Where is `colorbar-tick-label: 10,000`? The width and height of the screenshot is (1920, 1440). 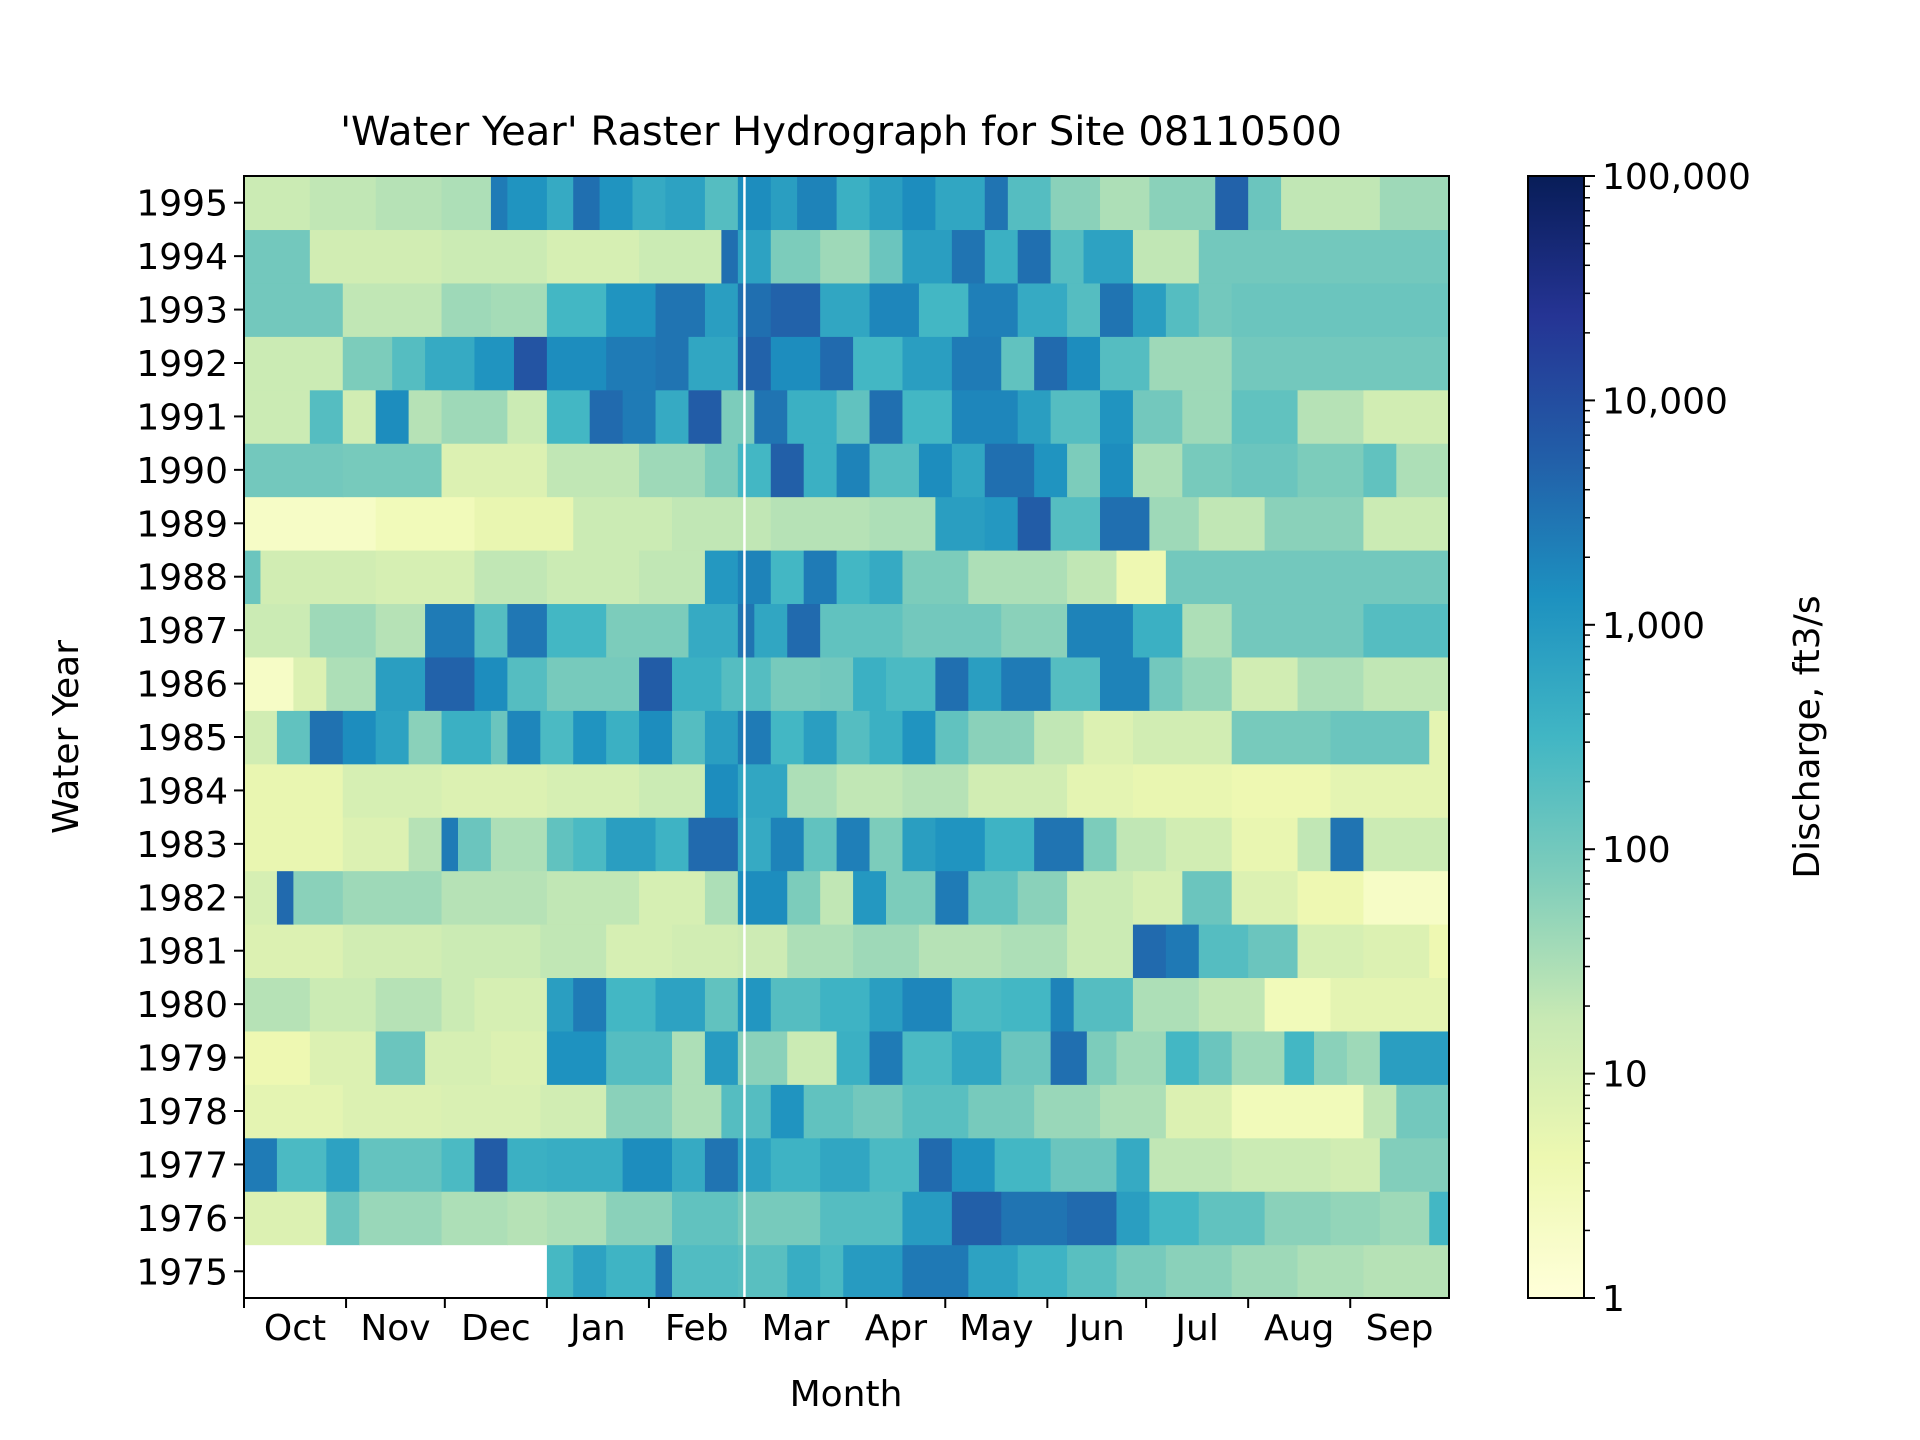
colorbar-tick-label: 10,000 is located at coordinates (1665, 401).